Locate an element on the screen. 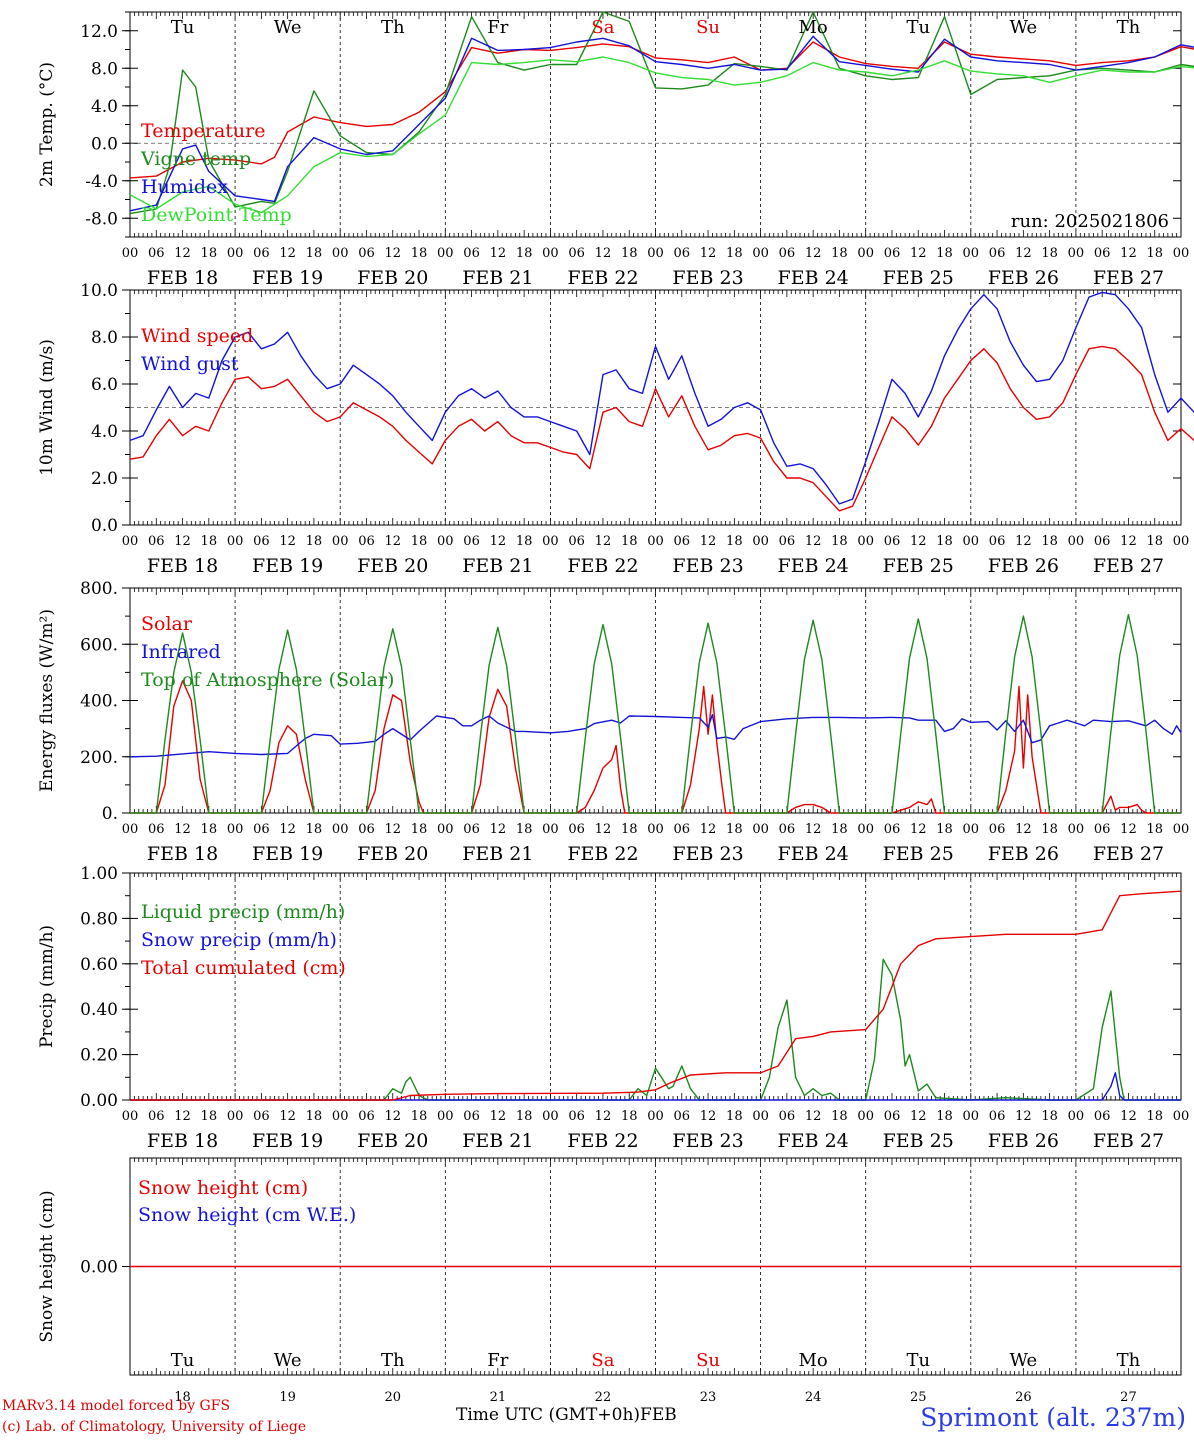 This screenshot has height=1440, width=1194. legend-label: Infrared is located at coordinates (181, 652).